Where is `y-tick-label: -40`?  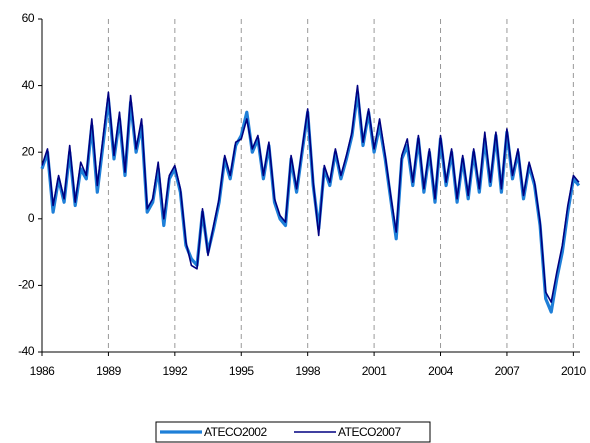 y-tick-label: -40 is located at coordinates (26, 351).